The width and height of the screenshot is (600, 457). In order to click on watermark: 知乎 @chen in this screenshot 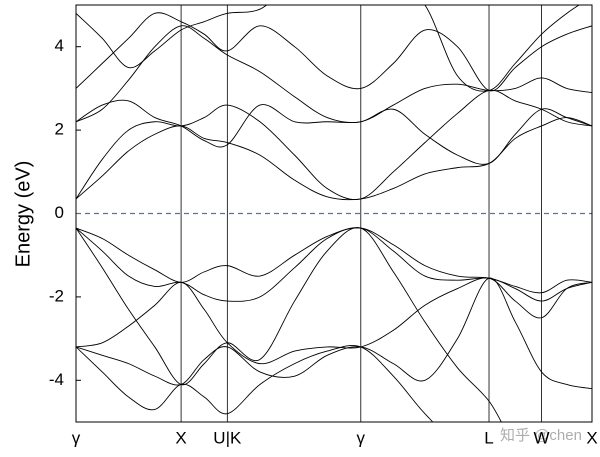, I will do `click(541, 435)`.